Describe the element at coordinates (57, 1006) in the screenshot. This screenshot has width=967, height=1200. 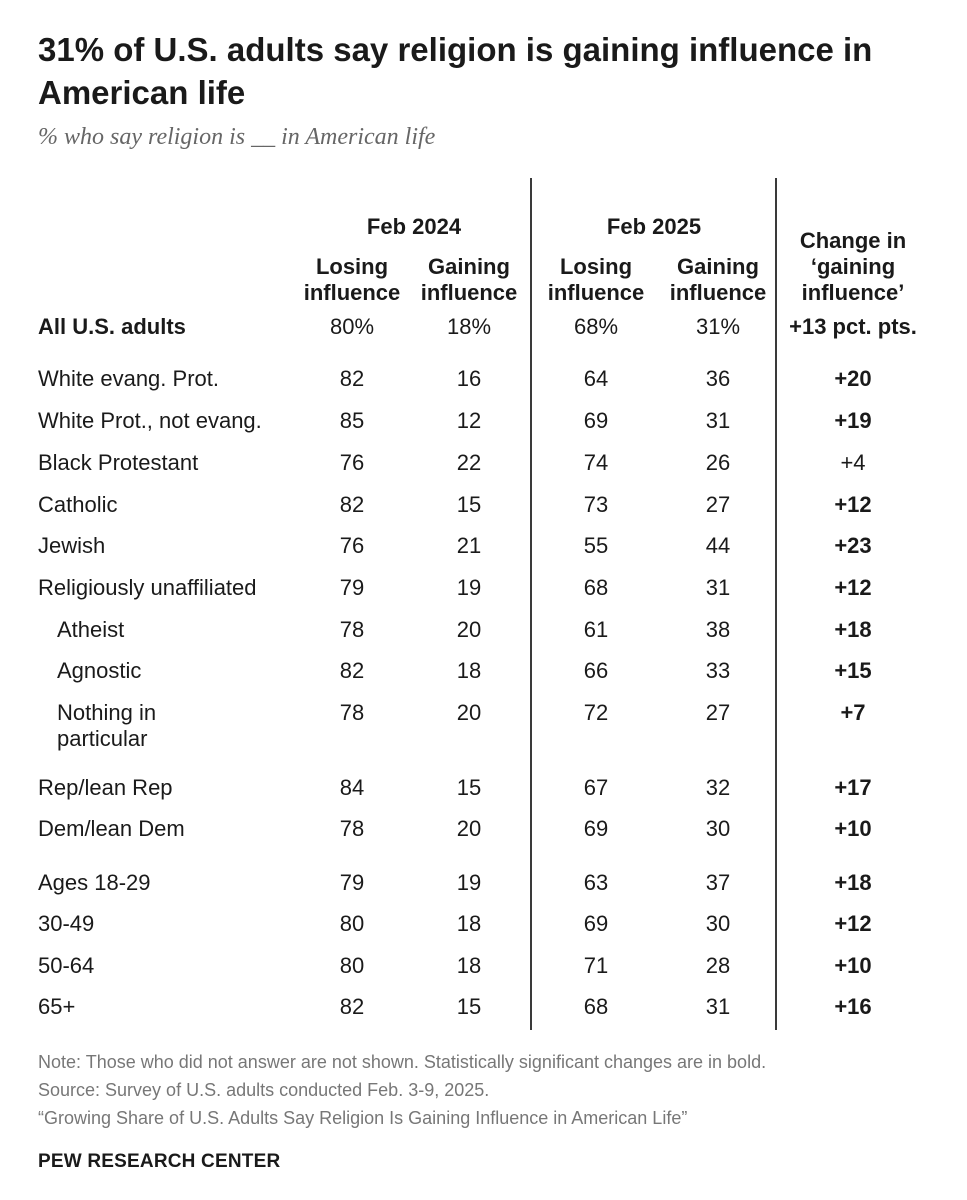
I see `row-label: 65+` at that location.